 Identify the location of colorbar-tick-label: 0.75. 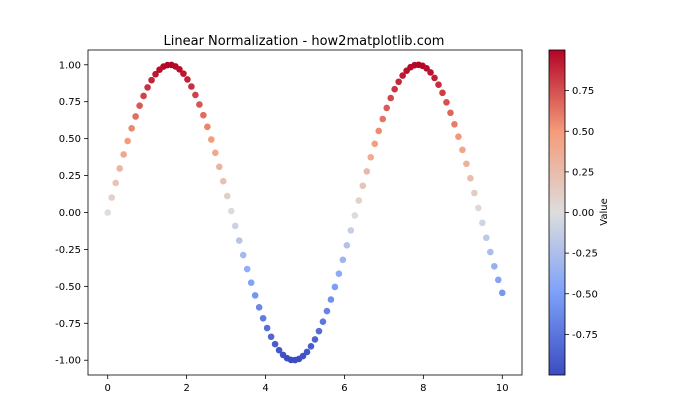
(583, 91).